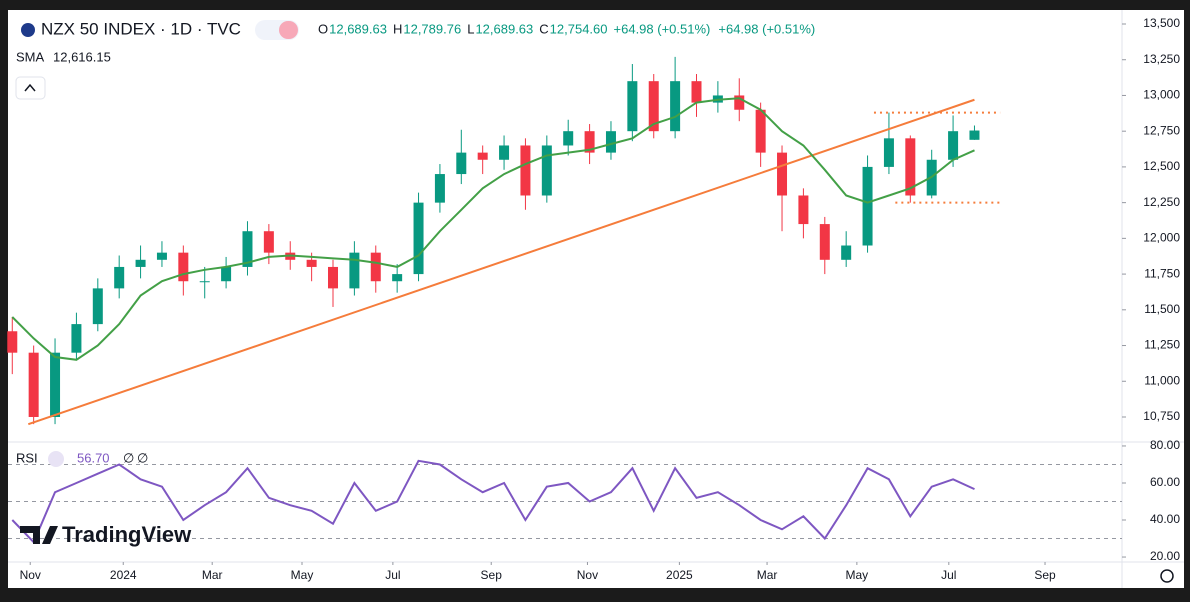  What do you see at coordinates (1161, 202) in the screenshot?
I see `y-tick-label: 12,250` at bounding box center [1161, 202].